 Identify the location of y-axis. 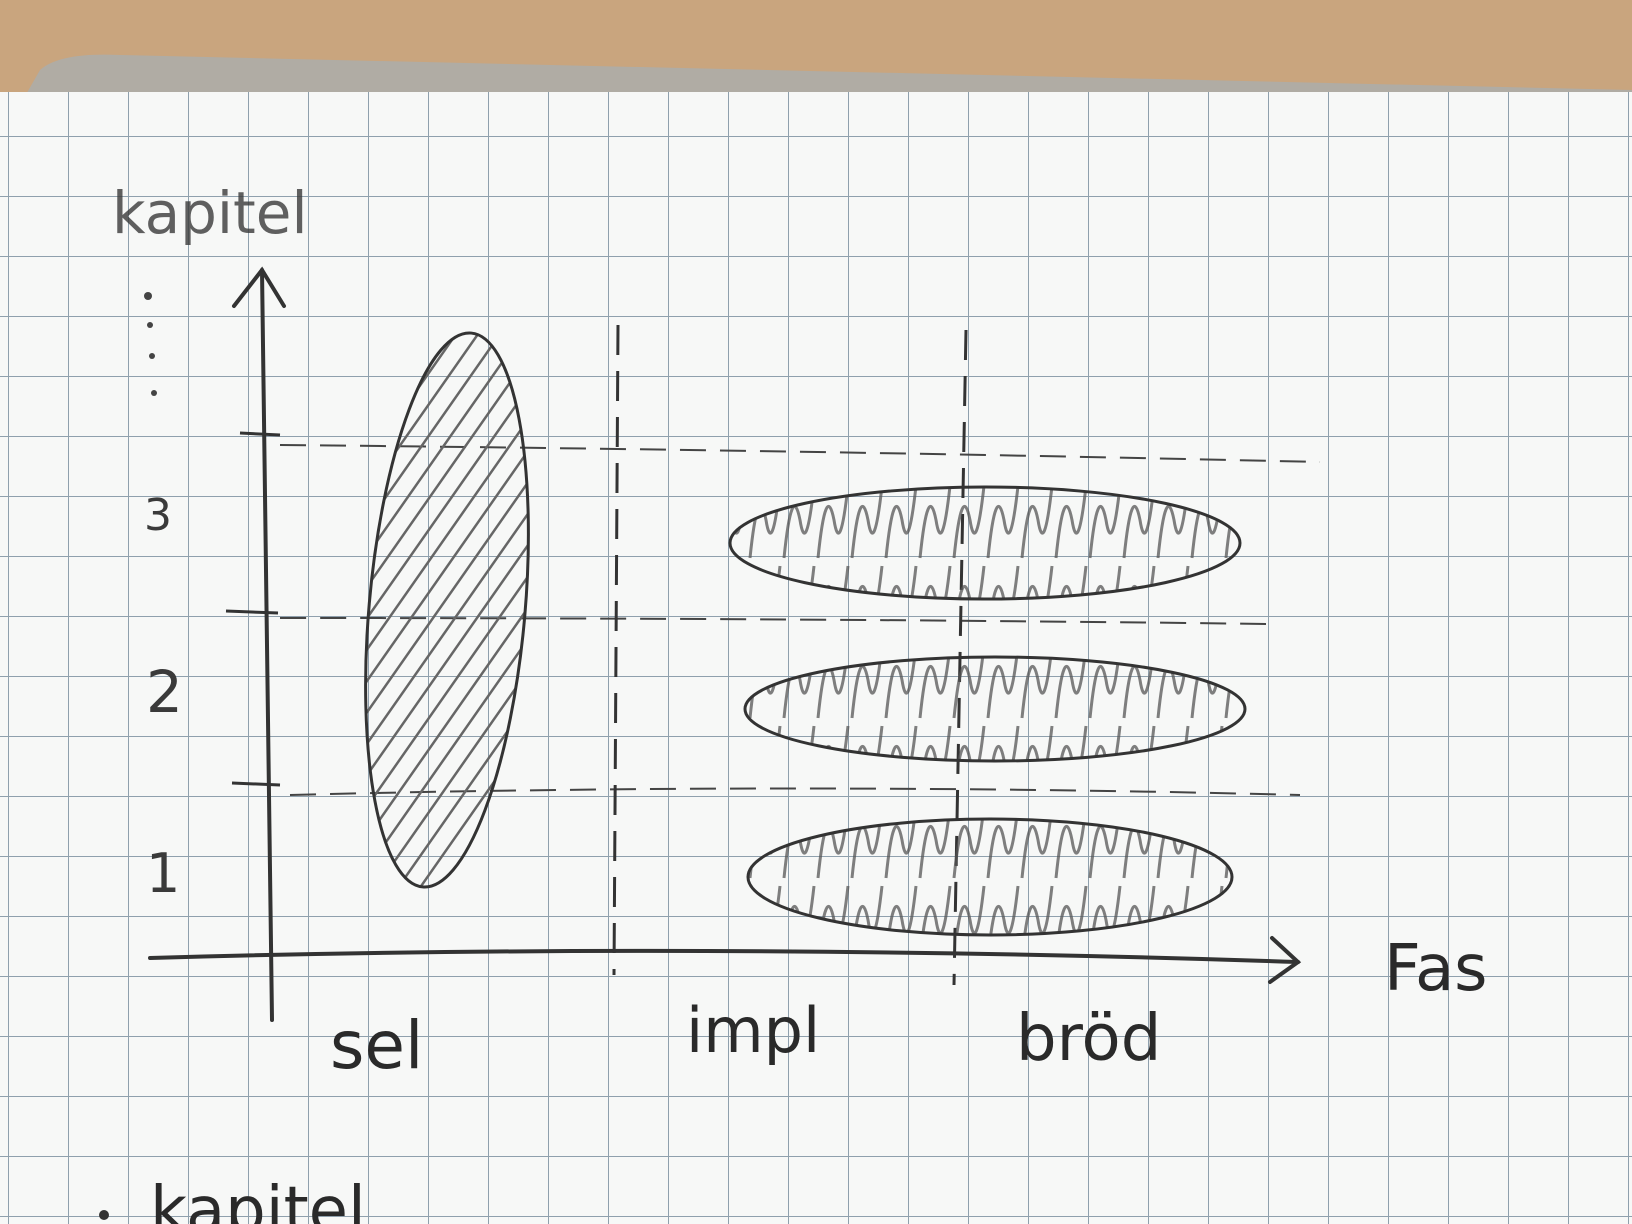
(259, 644).